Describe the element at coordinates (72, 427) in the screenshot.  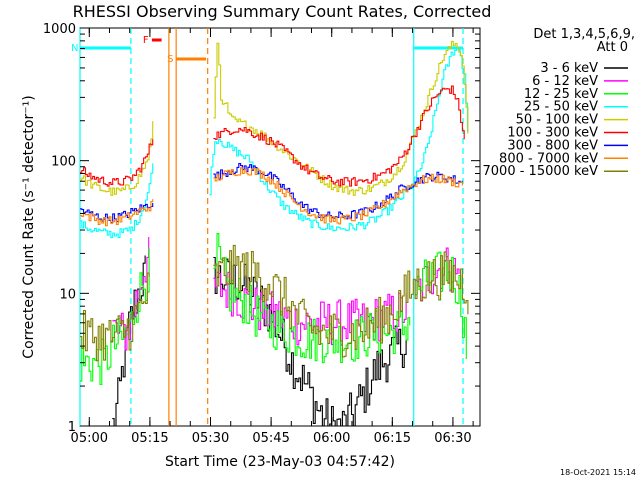
I see `y-tick-label: 1` at that location.